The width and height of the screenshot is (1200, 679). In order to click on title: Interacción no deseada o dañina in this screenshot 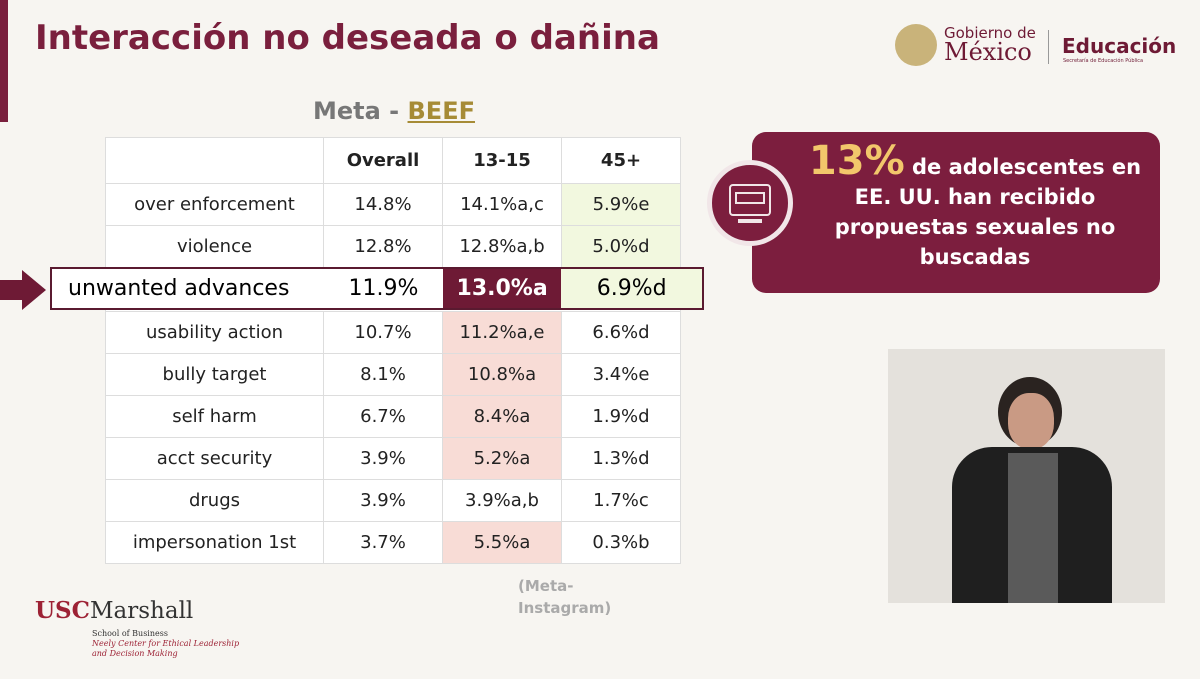, I will do `click(347, 38)`.